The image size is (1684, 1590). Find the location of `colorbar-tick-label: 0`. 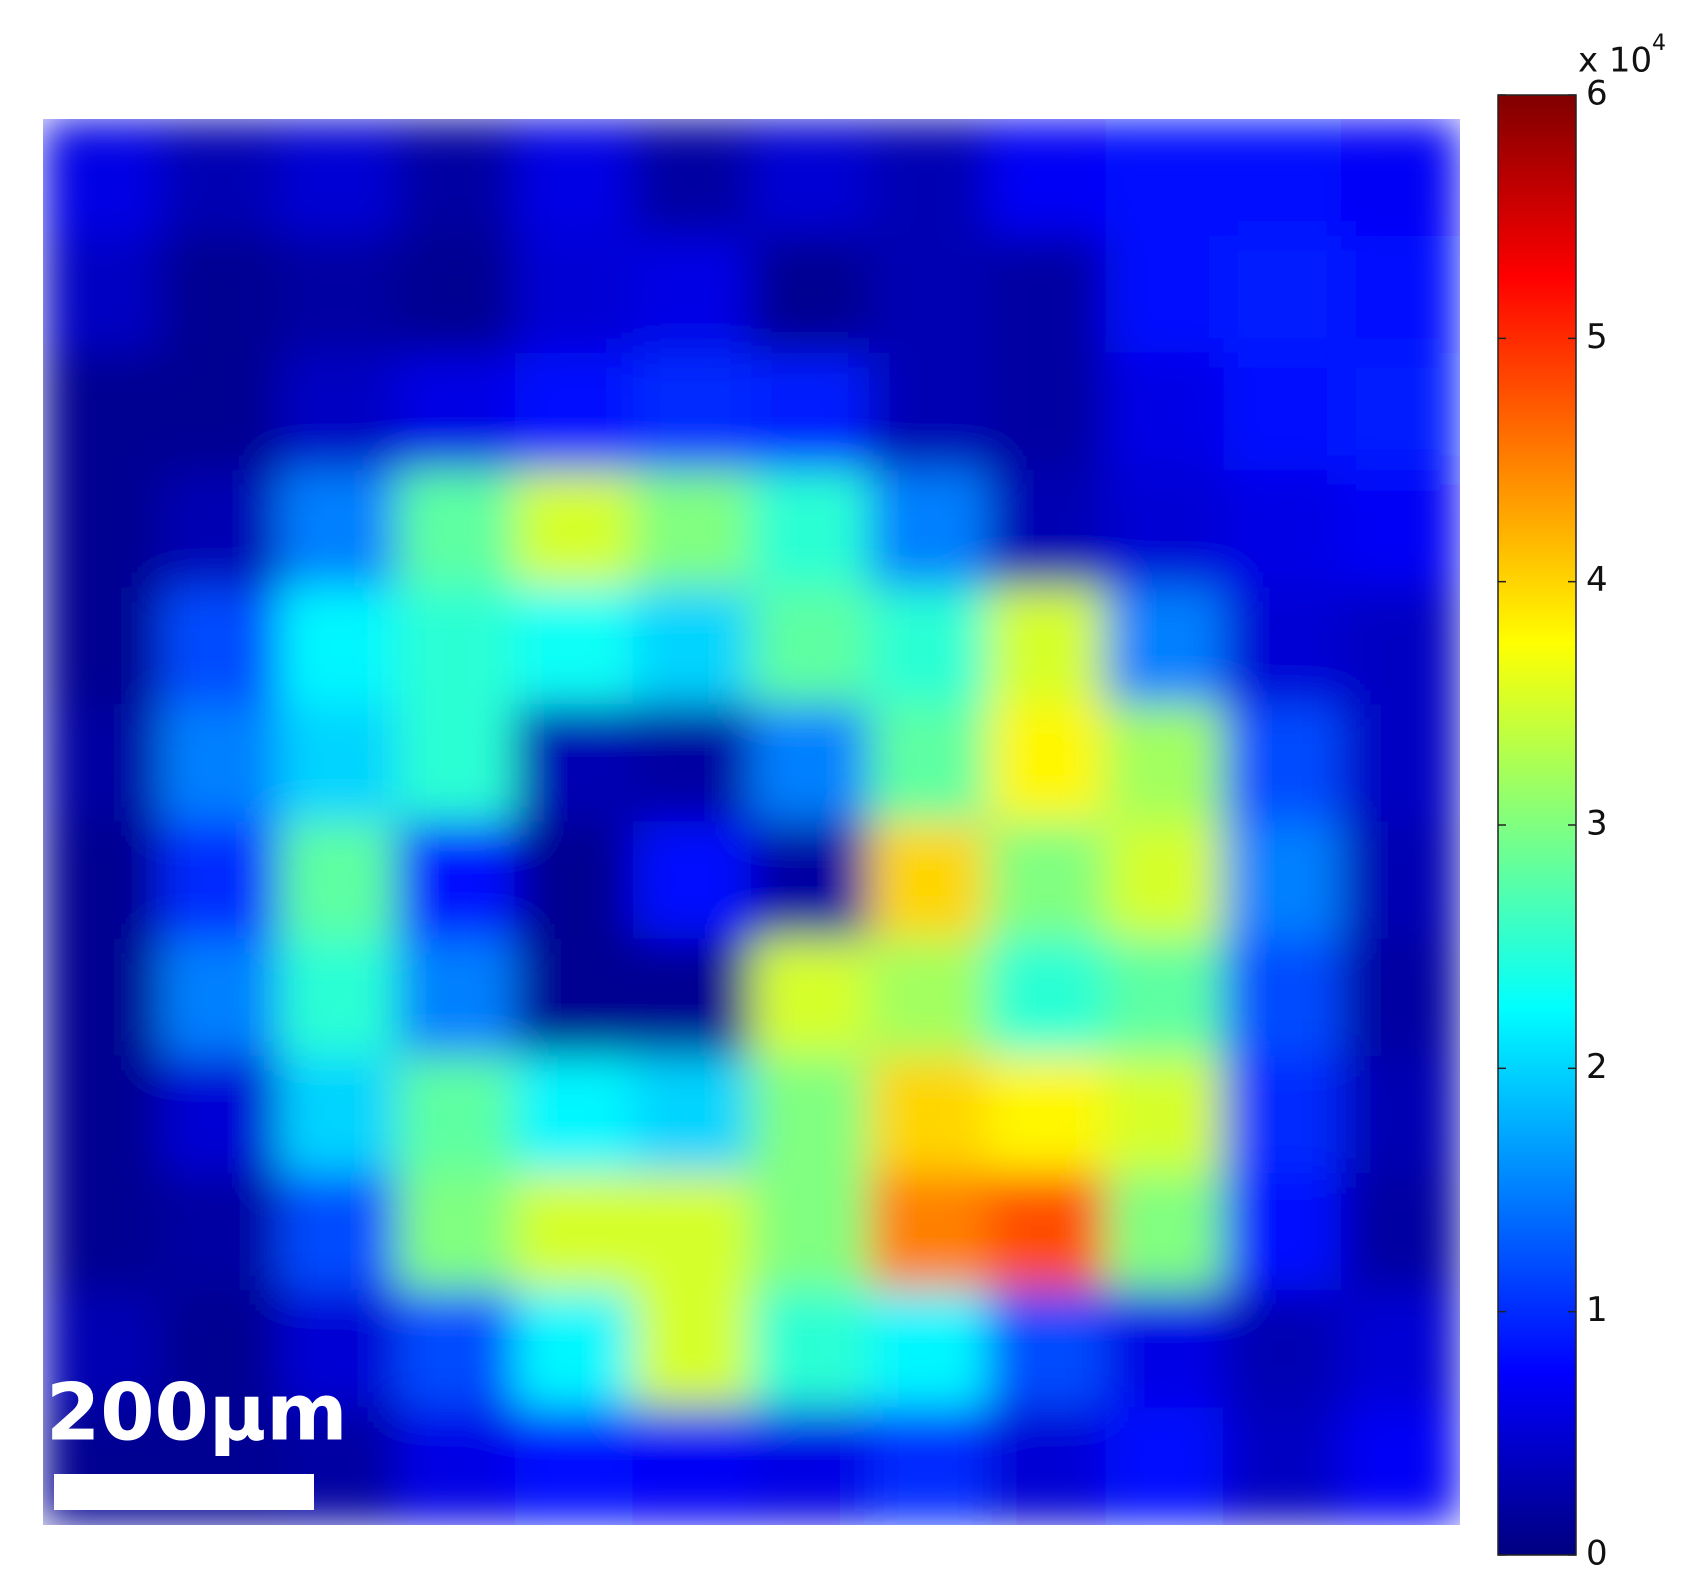

colorbar-tick-label: 0 is located at coordinates (1597, 1554).